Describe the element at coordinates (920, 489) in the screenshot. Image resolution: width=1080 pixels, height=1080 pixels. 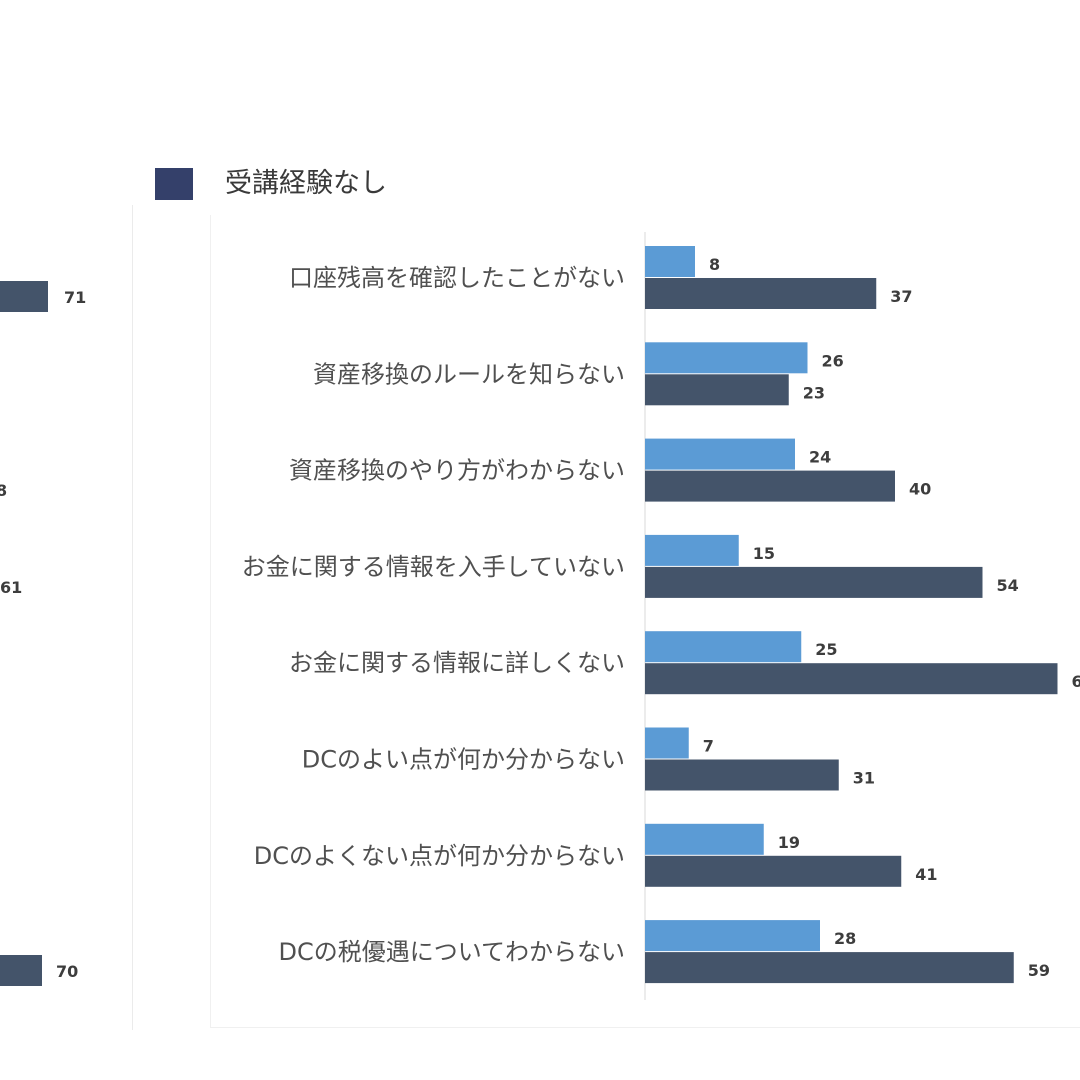
I see `value-label-series-b: 40` at that location.